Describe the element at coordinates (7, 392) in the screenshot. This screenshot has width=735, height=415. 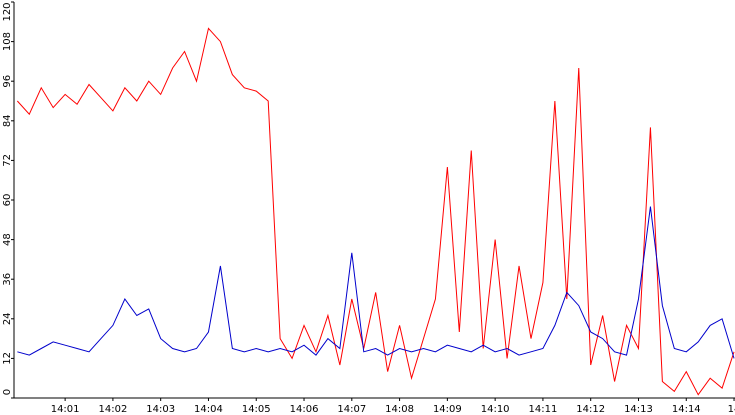
I see `y-tick-label: 0` at that location.